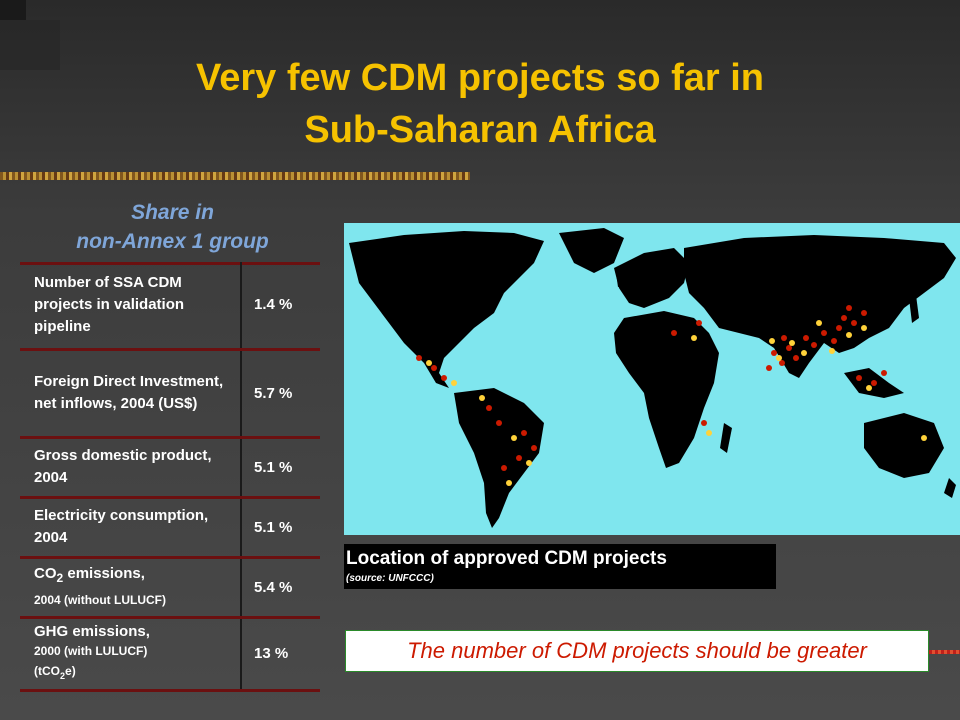 This screenshot has width=960, height=720. I want to click on africa, so click(666, 389).